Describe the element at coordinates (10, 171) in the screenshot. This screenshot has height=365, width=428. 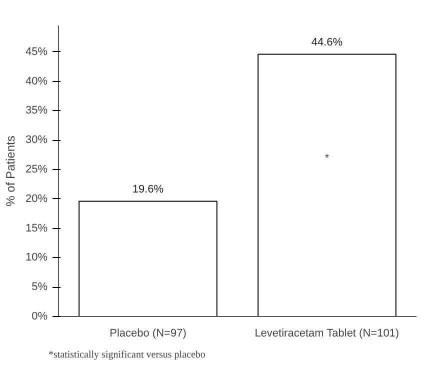
I see `y-axis-title: % of Patients` at that location.